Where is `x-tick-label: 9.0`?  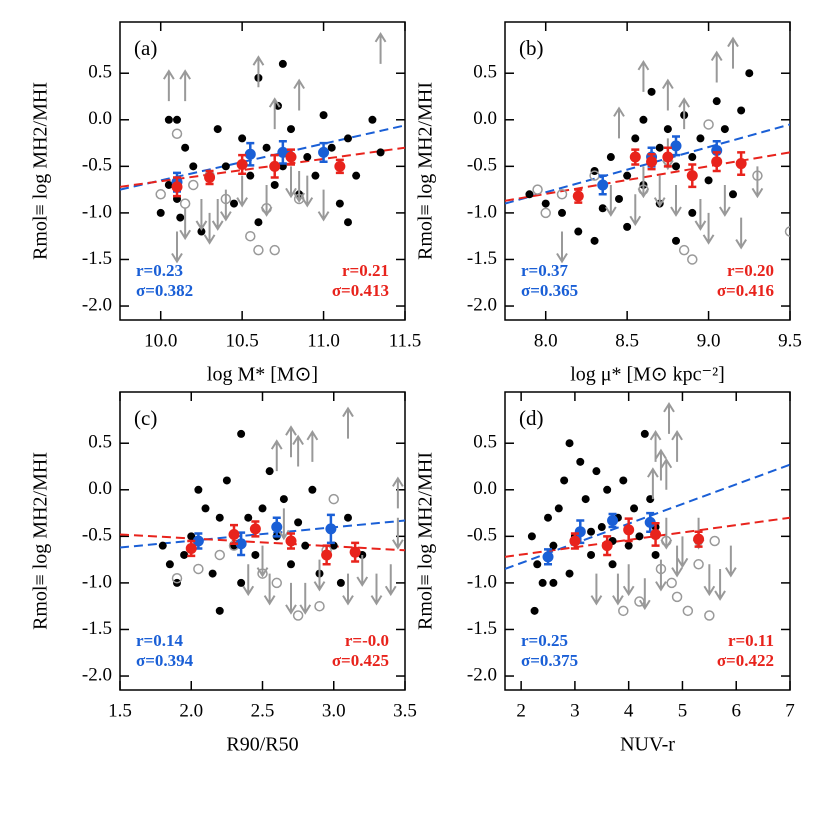
x-tick-label: 9.0 is located at coordinates (709, 340).